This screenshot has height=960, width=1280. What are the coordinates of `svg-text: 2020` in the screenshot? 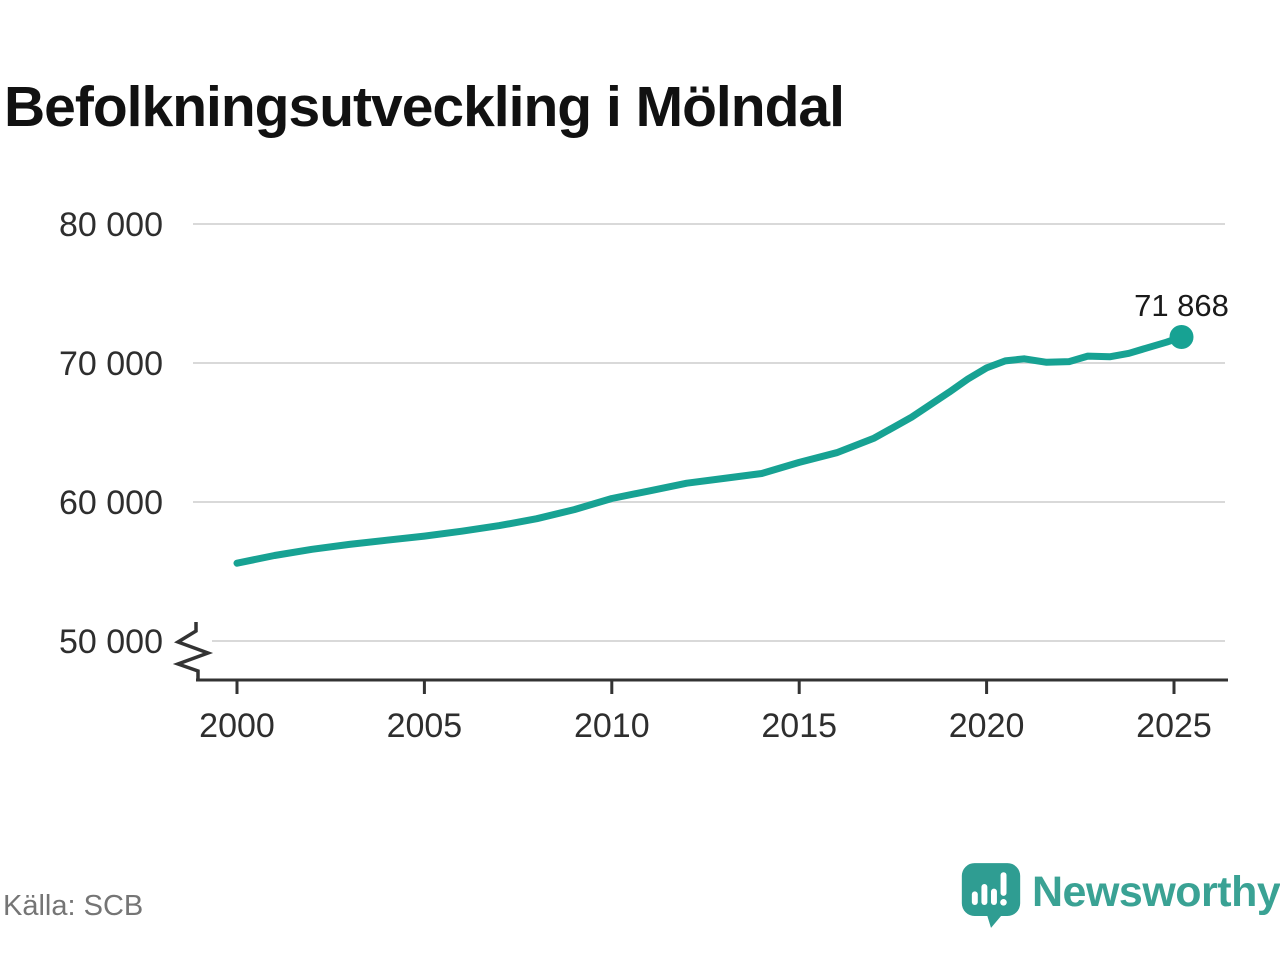 It's located at (987, 726).